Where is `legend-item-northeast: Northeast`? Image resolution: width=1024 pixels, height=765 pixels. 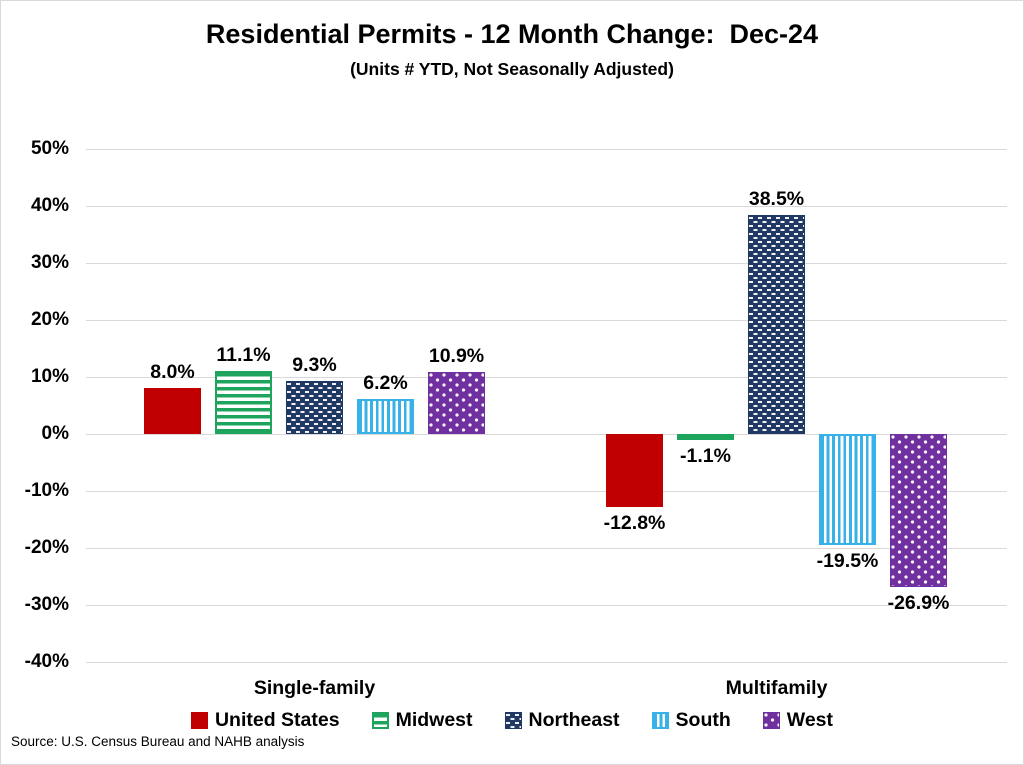
legend-item-northeast: Northeast is located at coordinates (562, 720).